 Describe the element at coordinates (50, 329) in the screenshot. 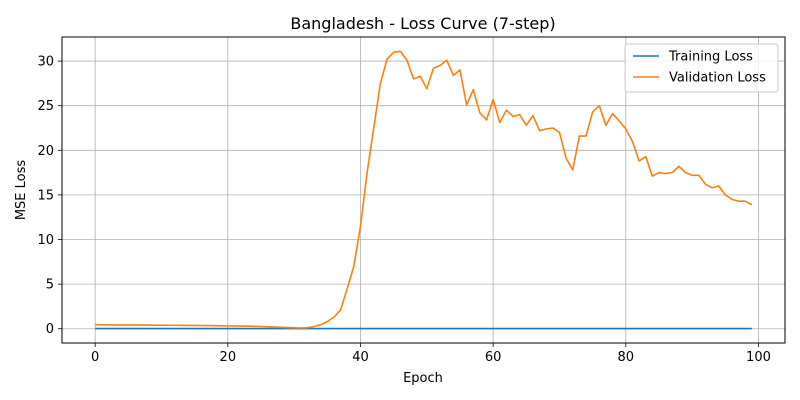

I see `y-tick-label: 0` at that location.